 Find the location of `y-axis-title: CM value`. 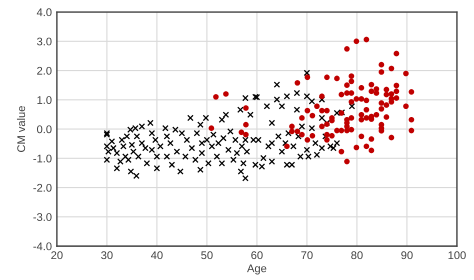

y-axis-title: CM value is located at coordinates (21, 129).